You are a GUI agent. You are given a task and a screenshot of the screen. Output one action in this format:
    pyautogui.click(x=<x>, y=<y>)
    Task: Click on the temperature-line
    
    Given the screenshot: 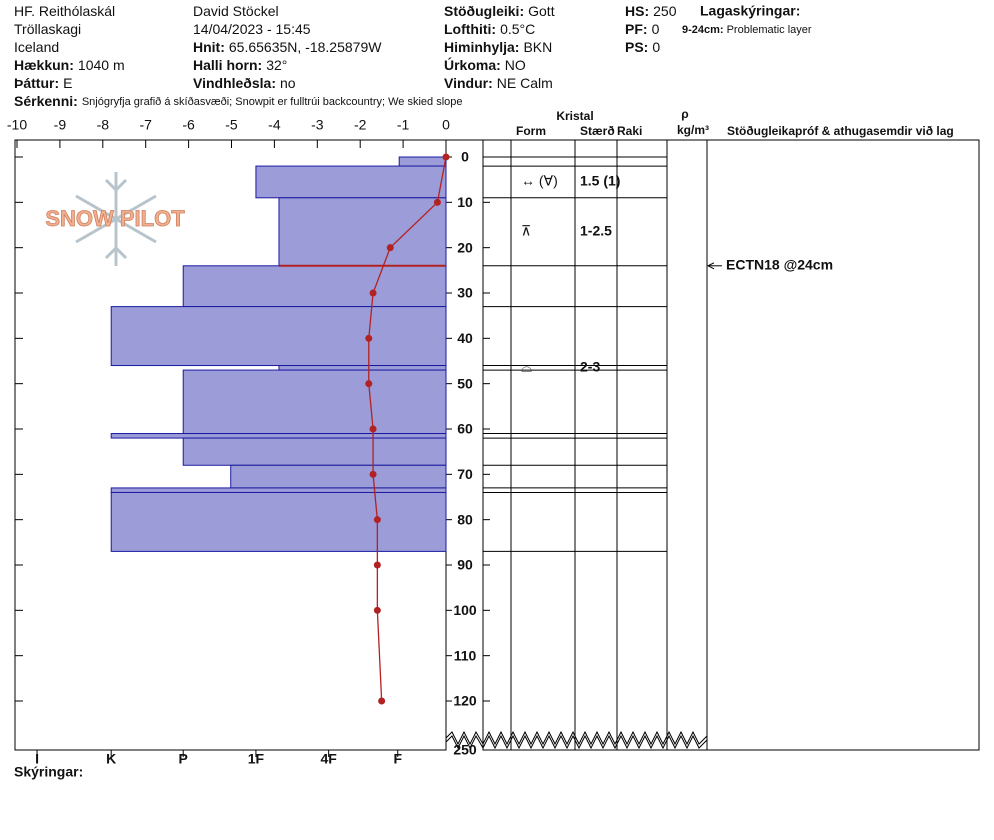 What is the action you would take?
    pyautogui.click(x=407, y=429)
    